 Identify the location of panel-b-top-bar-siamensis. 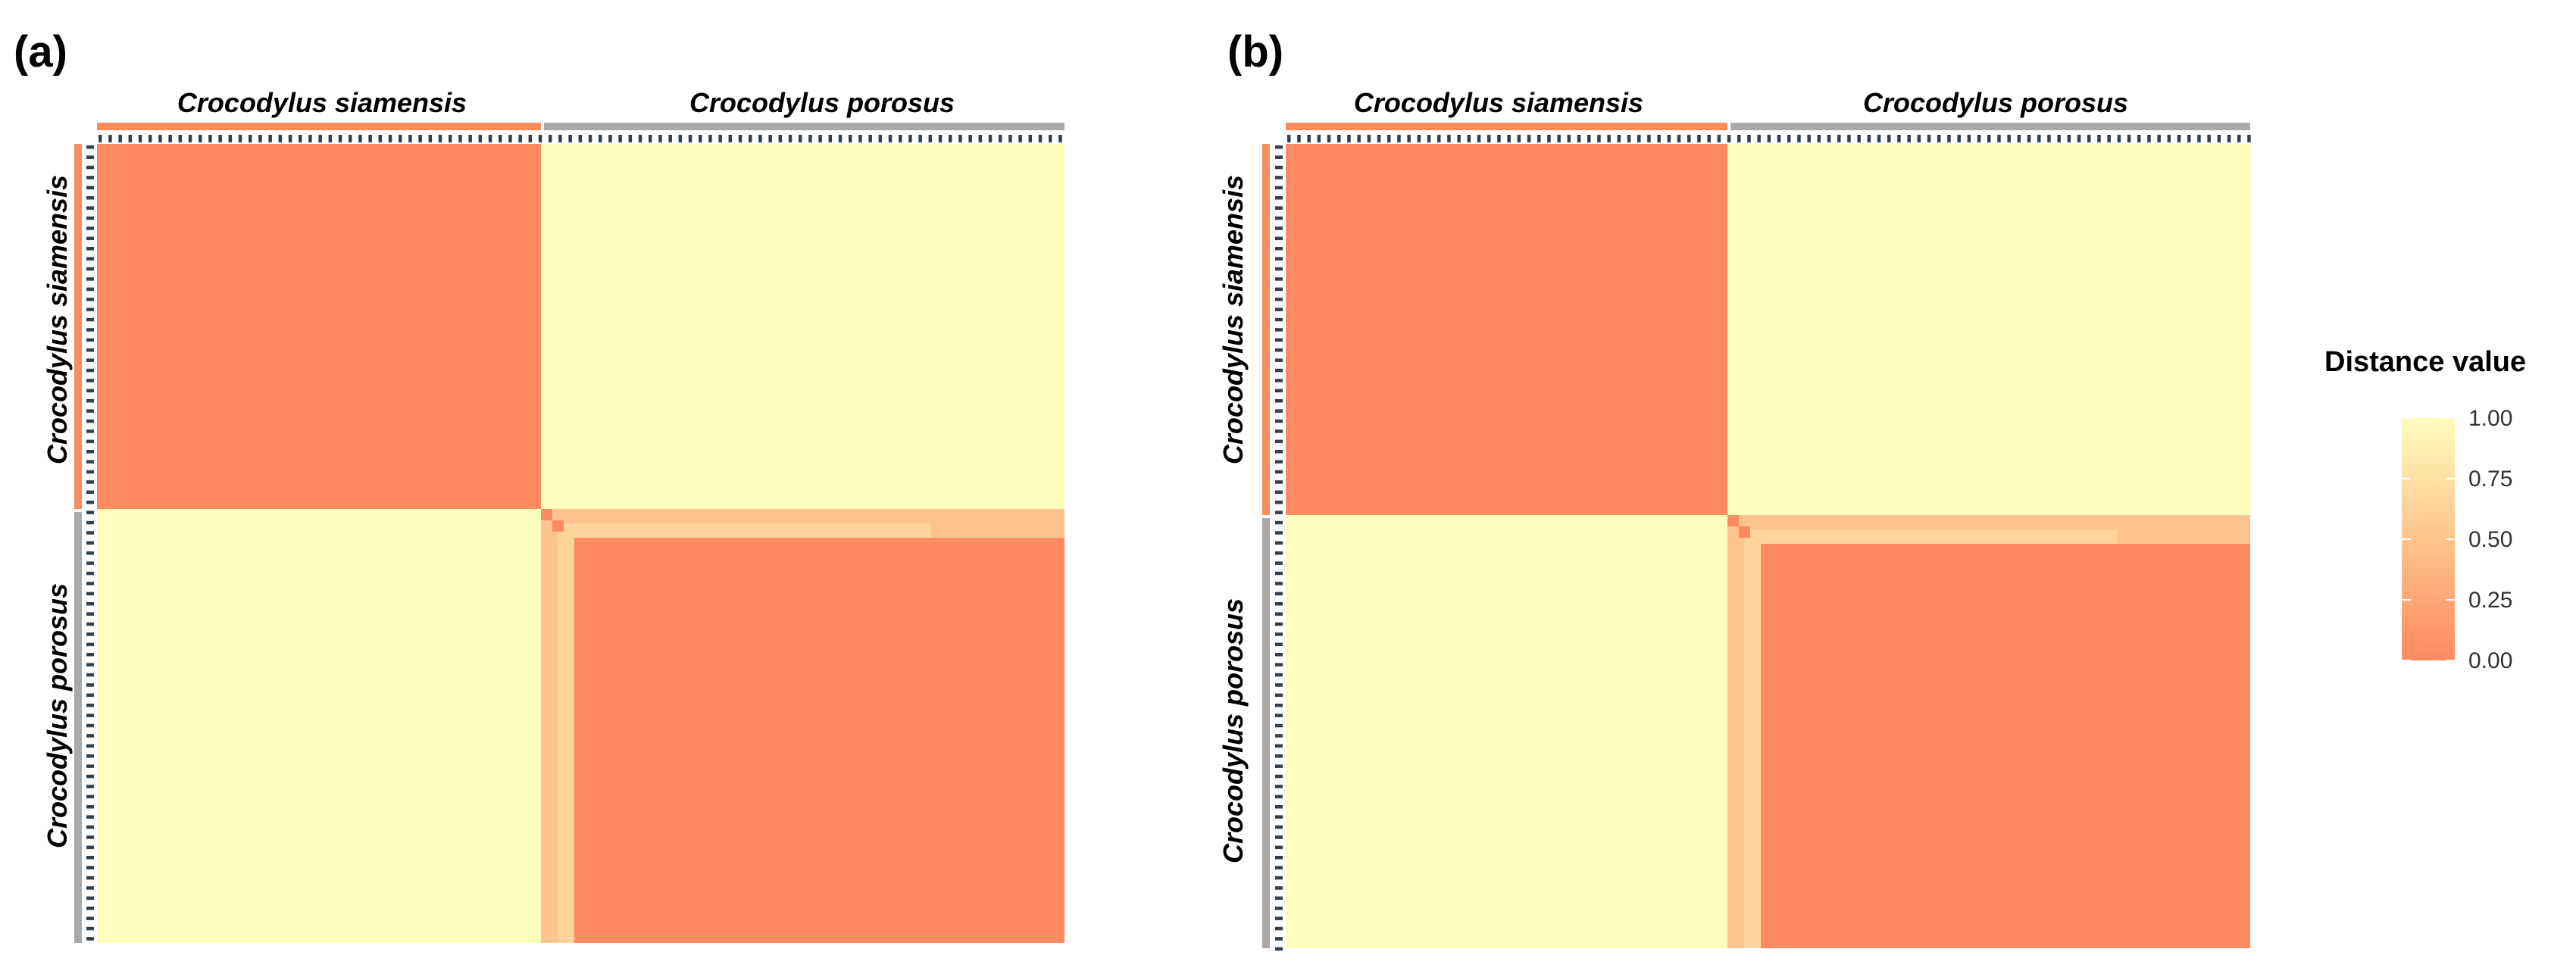
(1506, 126).